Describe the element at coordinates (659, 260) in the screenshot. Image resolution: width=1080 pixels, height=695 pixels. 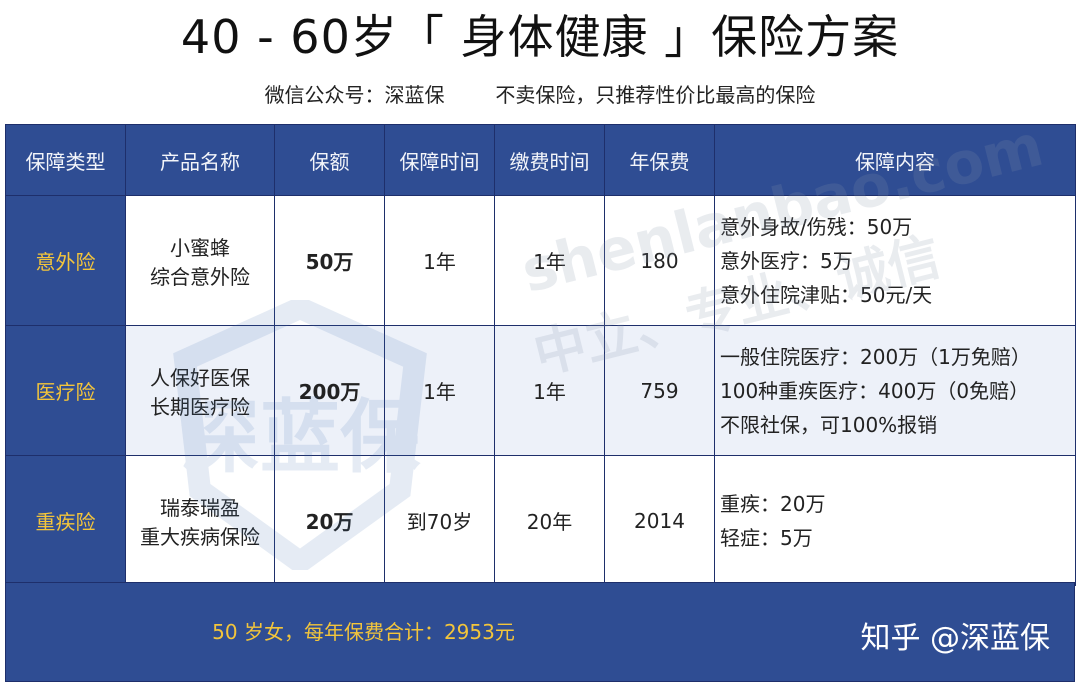
I see `annual-premium: 180` at that location.